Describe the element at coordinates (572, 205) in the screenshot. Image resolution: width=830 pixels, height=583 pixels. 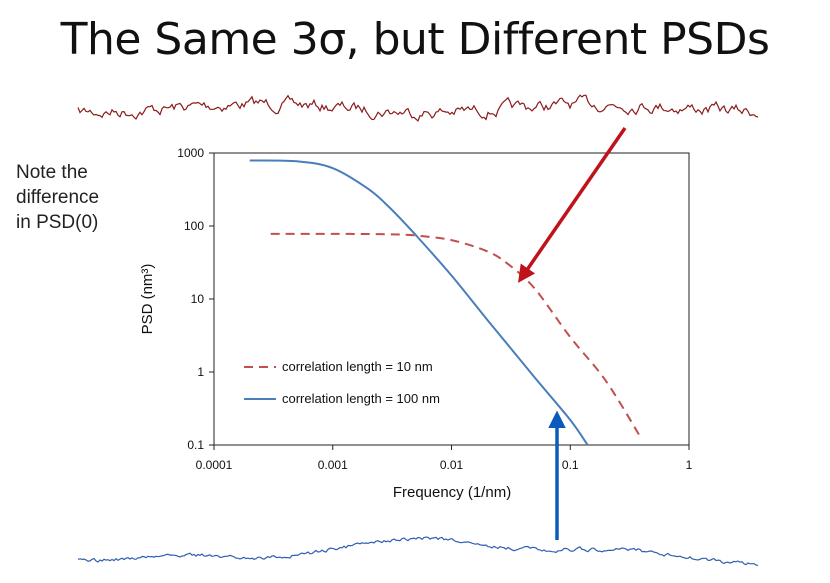
I see `red-arrow` at that location.